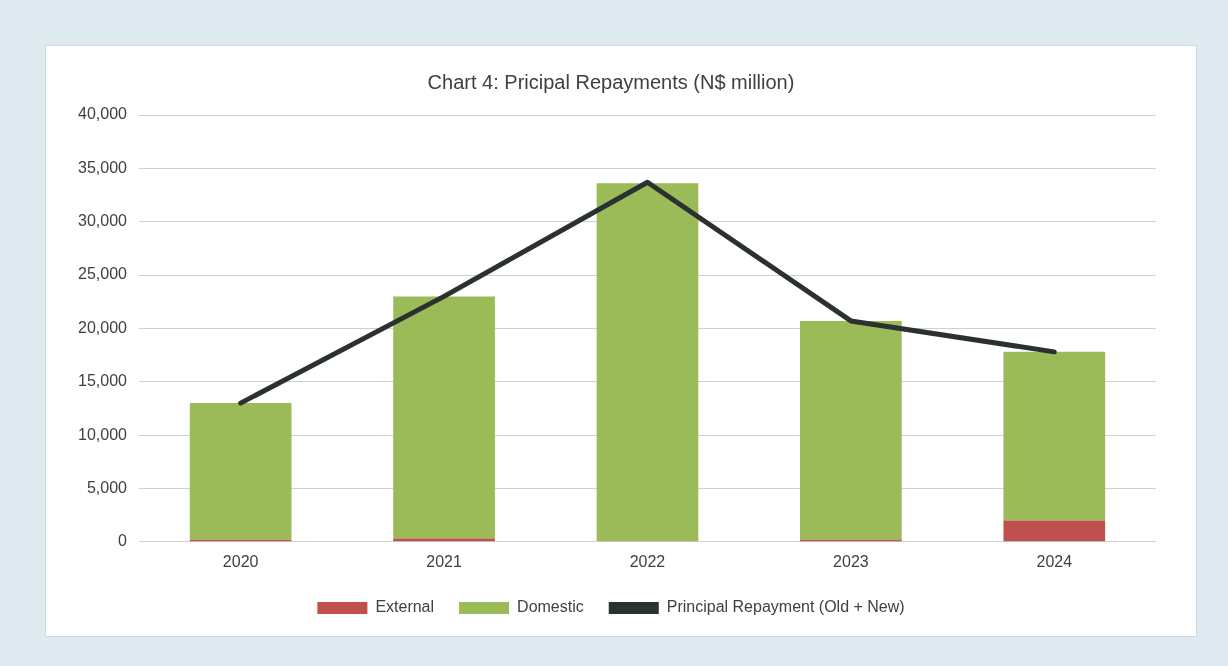  What do you see at coordinates (785, 607) in the screenshot?
I see `legend-label: Principal Repayment (Old + New)` at bounding box center [785, 607].